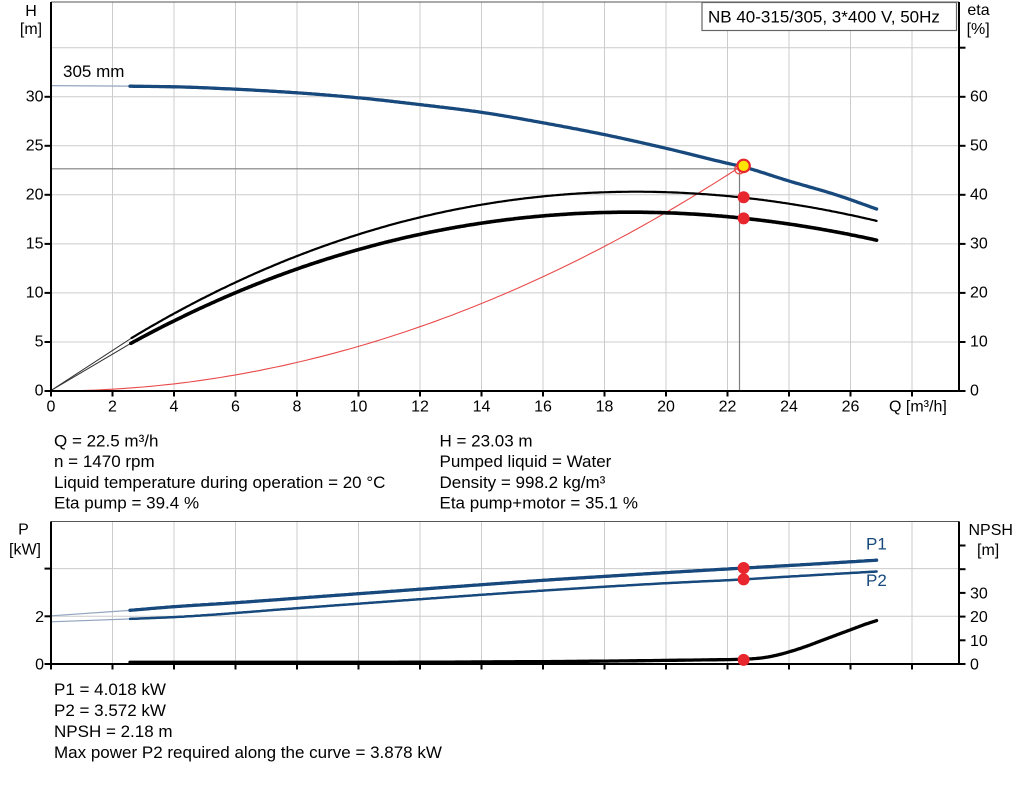 Image resolution: width=1024 pixels, height=786 pixels. Describe the element at coordinates (979, 145) in the screenshot. I see `svg-text: 50` at that location.